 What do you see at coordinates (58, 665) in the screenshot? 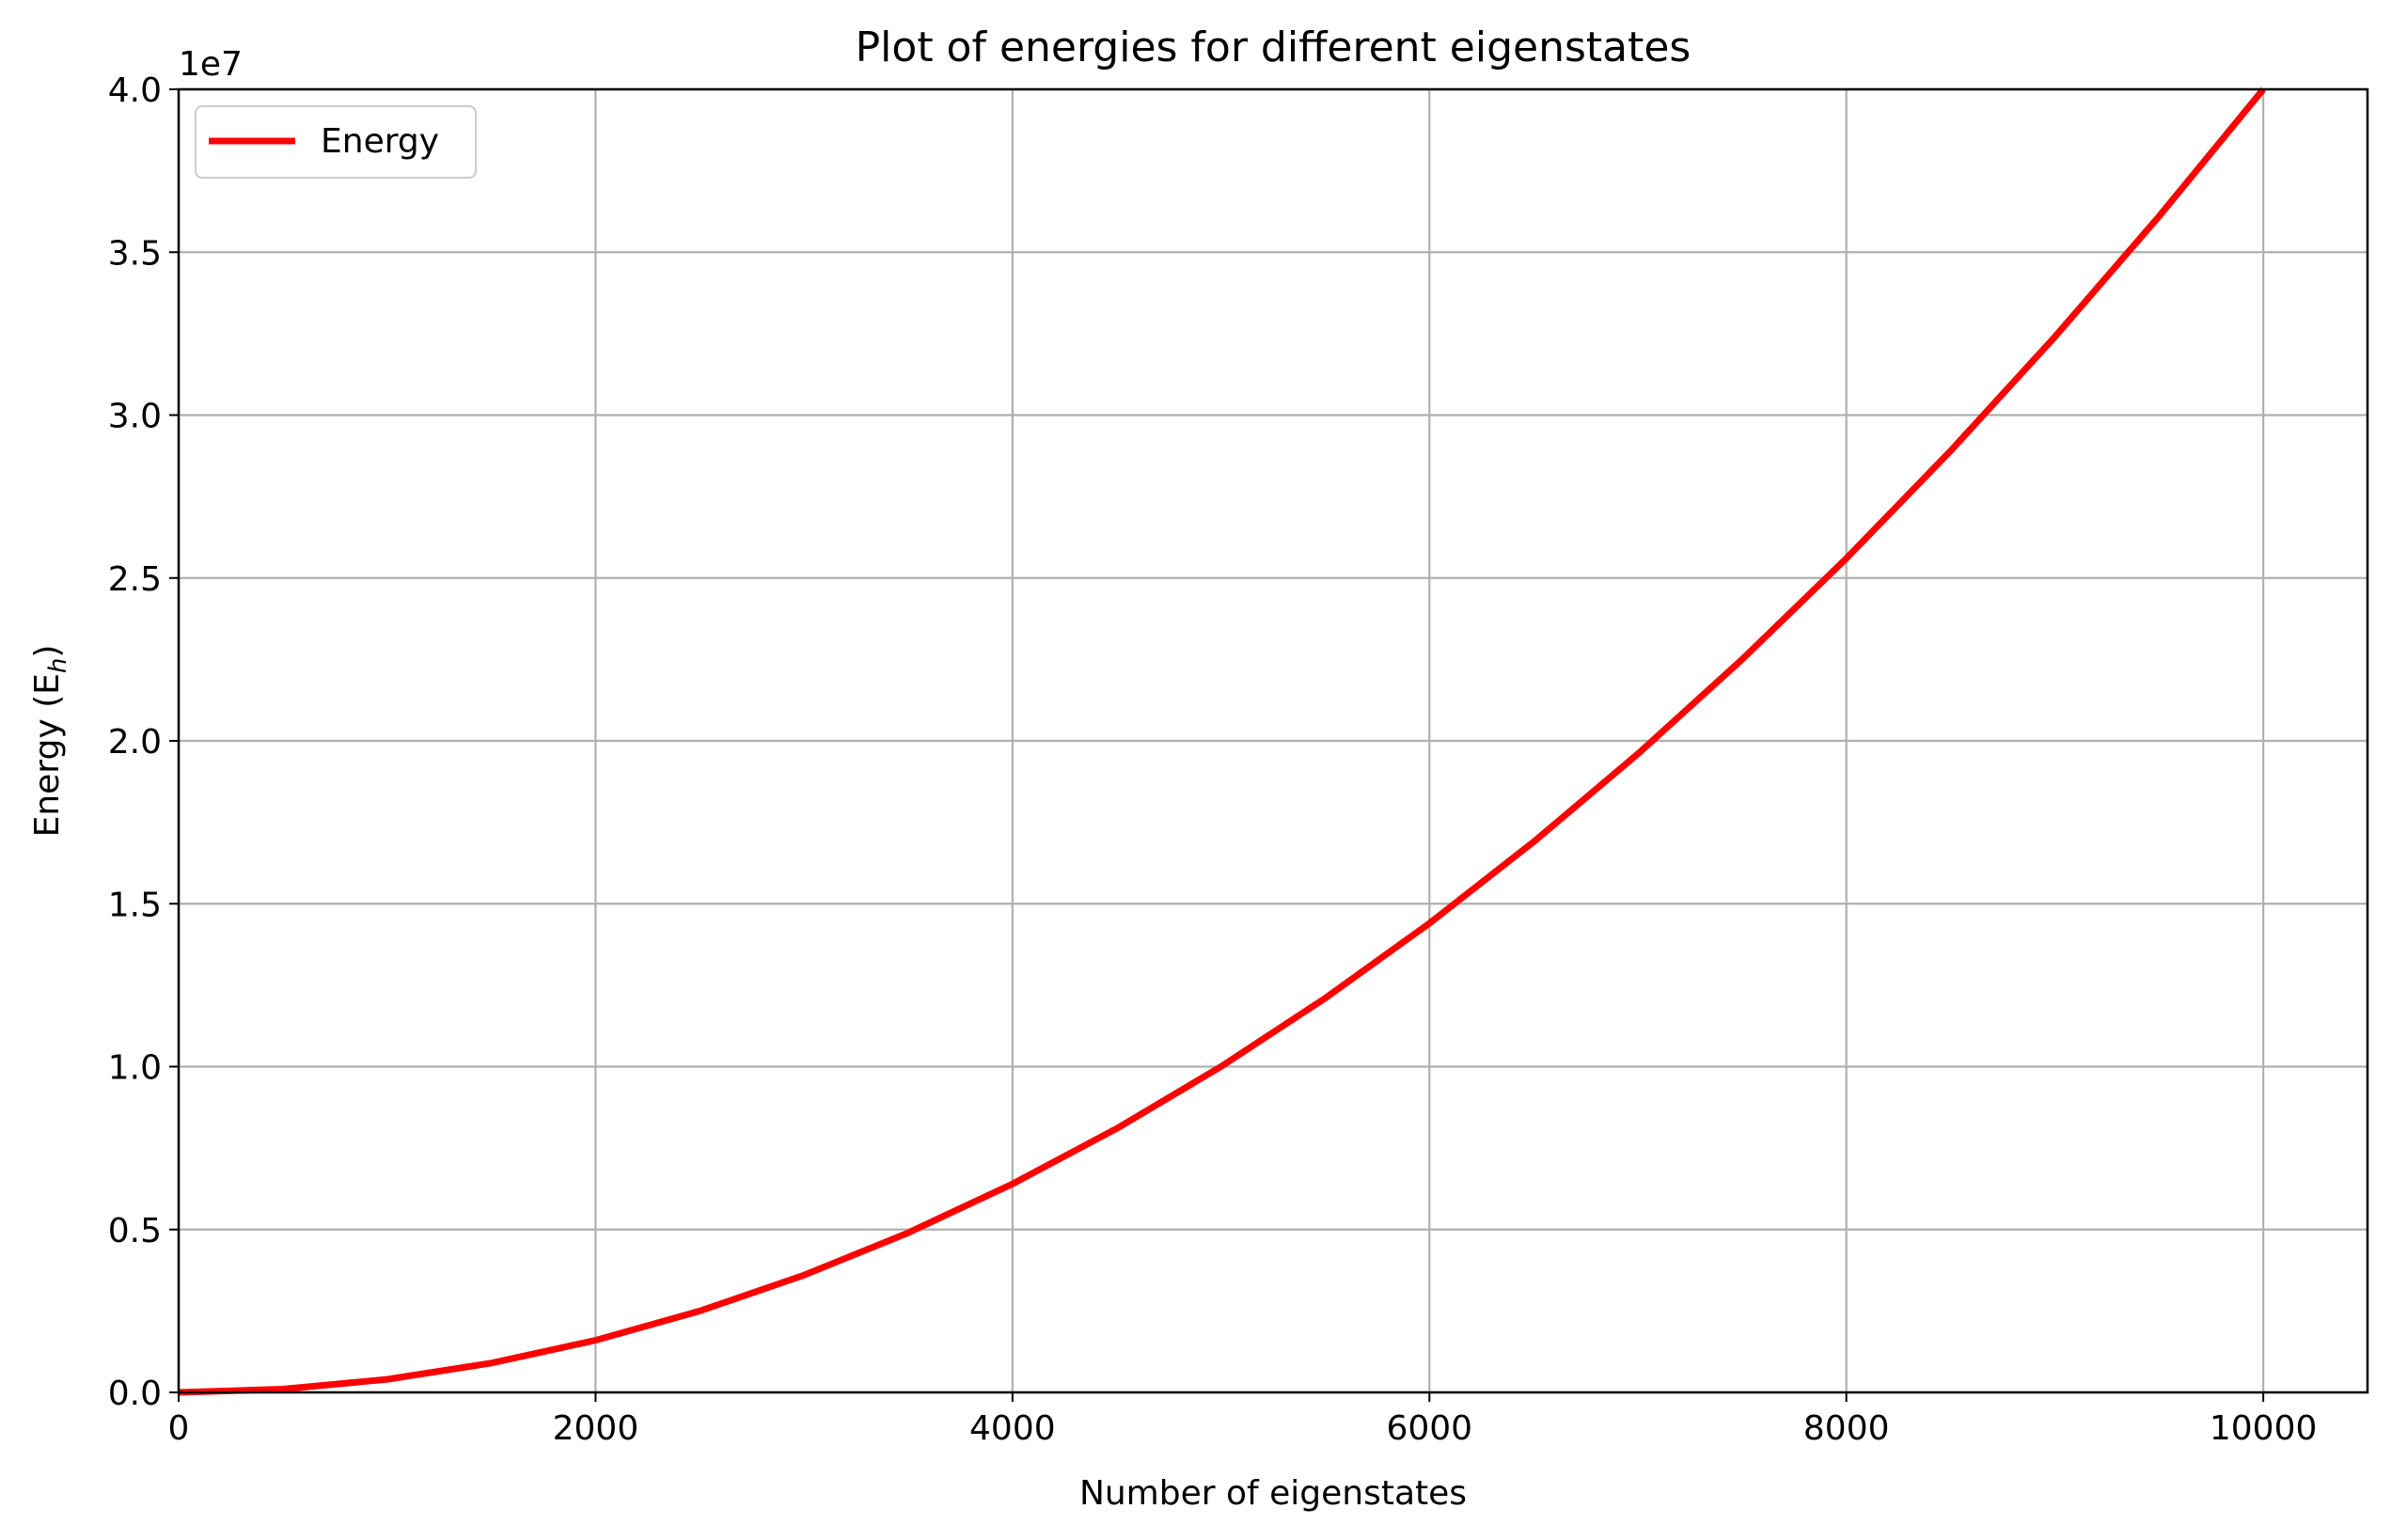
I see `y-axis-label-subscript: h` at bounding box center [58, 665].